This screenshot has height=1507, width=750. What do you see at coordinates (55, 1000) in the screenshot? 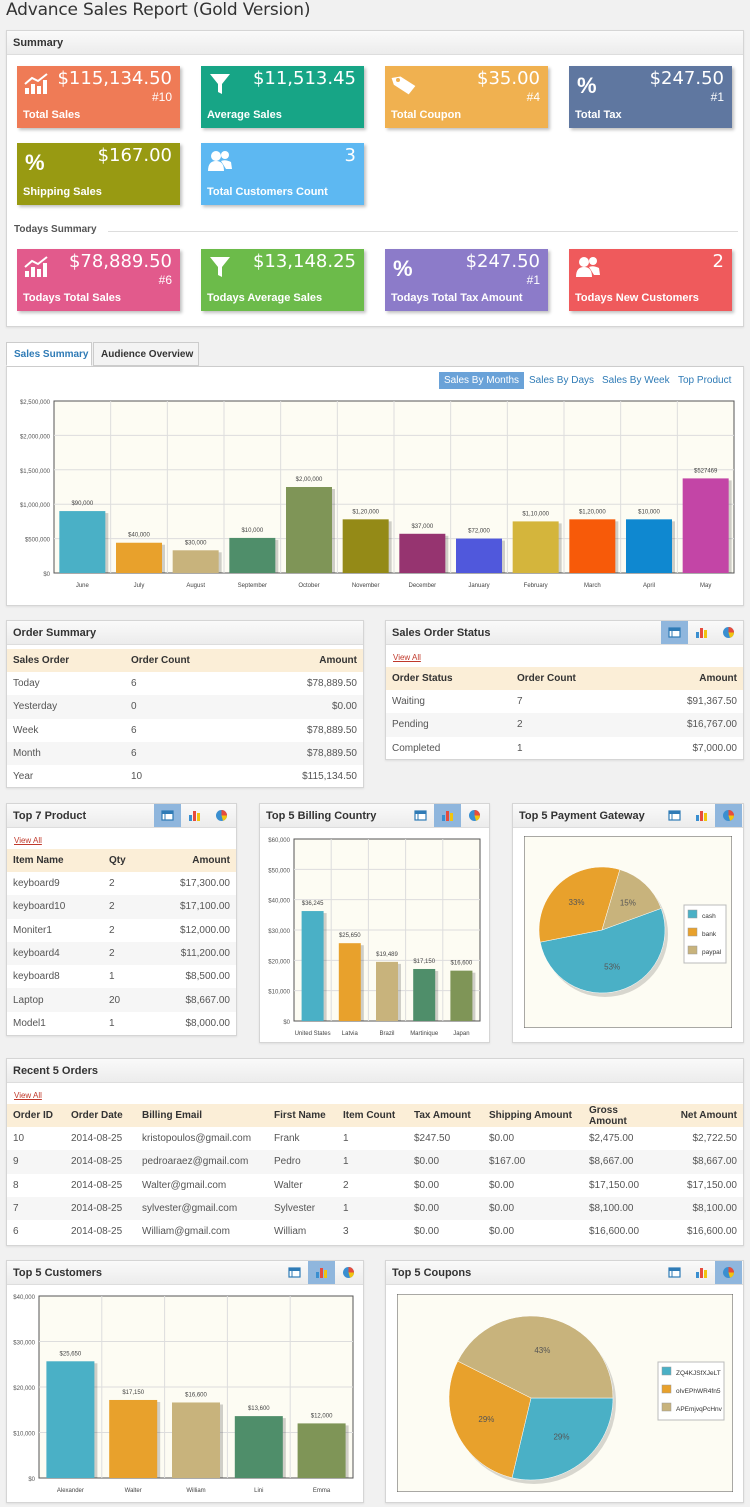
I see `row-link: Laptop` at bounding box center [55, 1000].